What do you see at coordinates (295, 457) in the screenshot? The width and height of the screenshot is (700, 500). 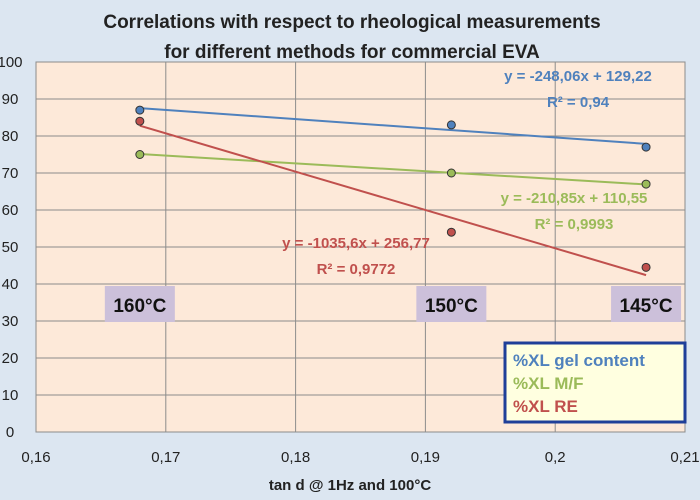 I see `x-tick-label: 0,18` at bounding box center [295, 457].